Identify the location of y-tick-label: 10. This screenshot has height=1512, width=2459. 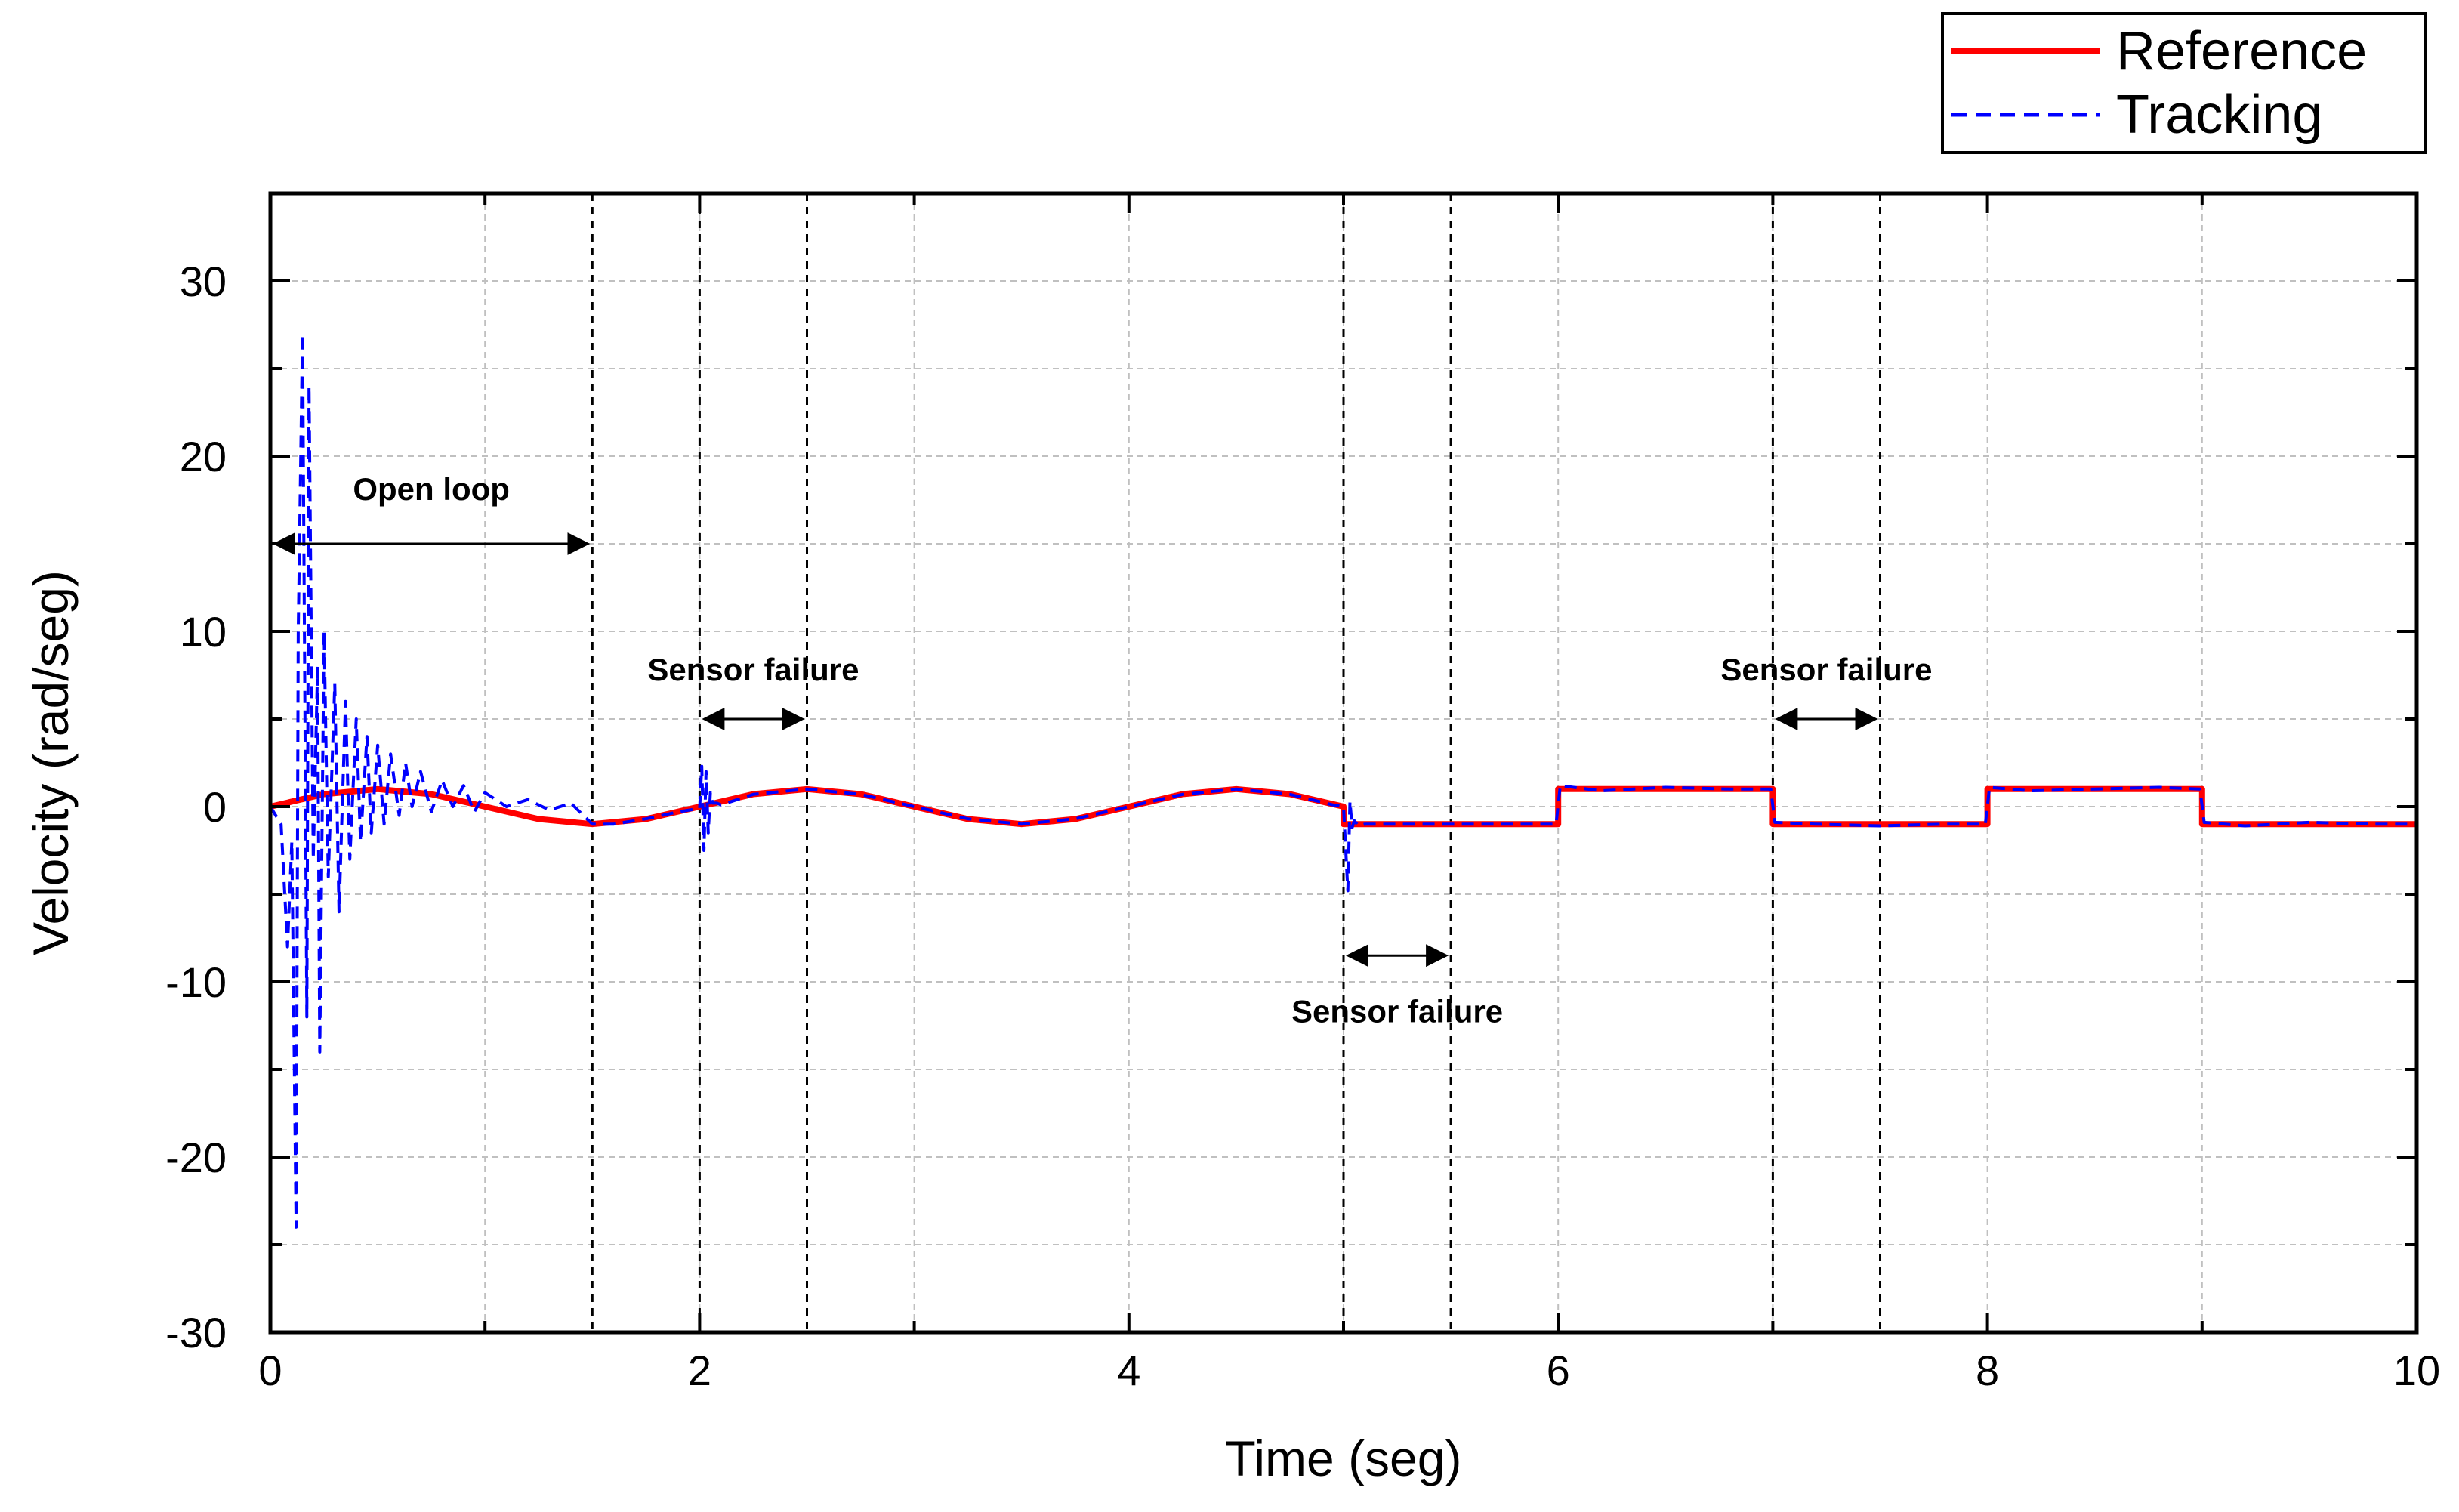
(203, 632).